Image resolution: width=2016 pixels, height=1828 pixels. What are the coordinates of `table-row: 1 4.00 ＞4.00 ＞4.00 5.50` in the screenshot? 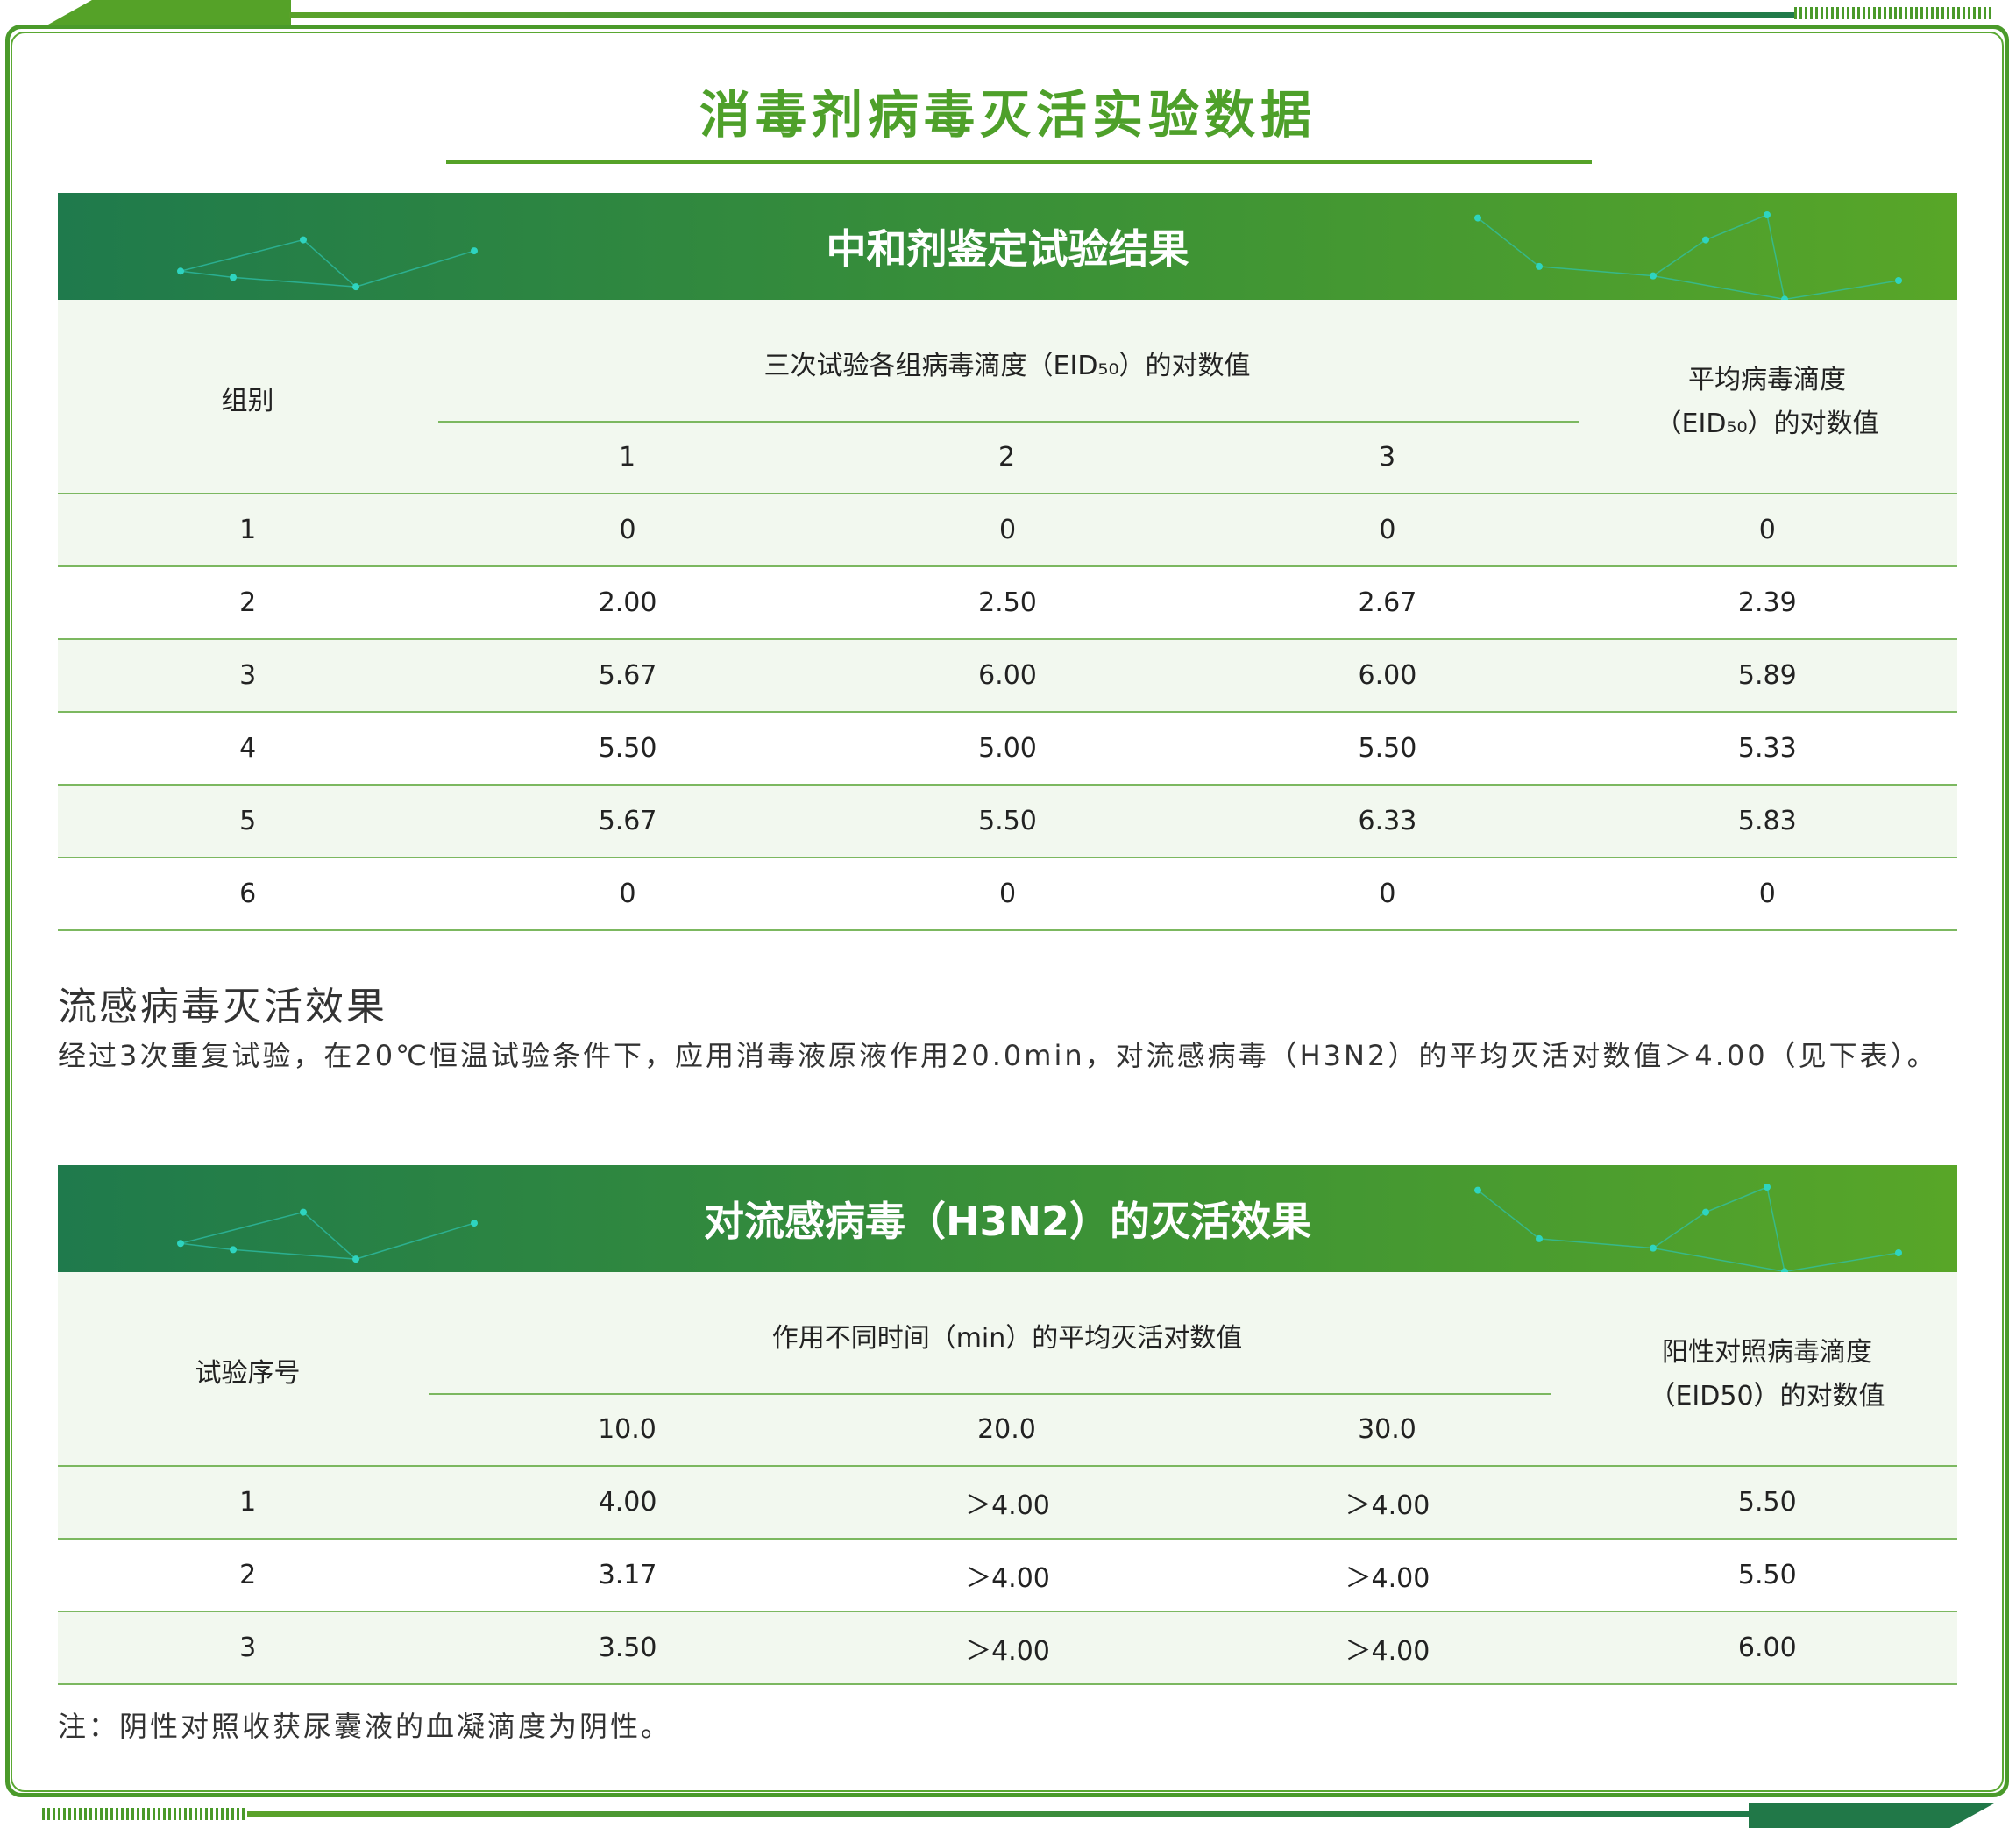 It's located at (1007, 1504).